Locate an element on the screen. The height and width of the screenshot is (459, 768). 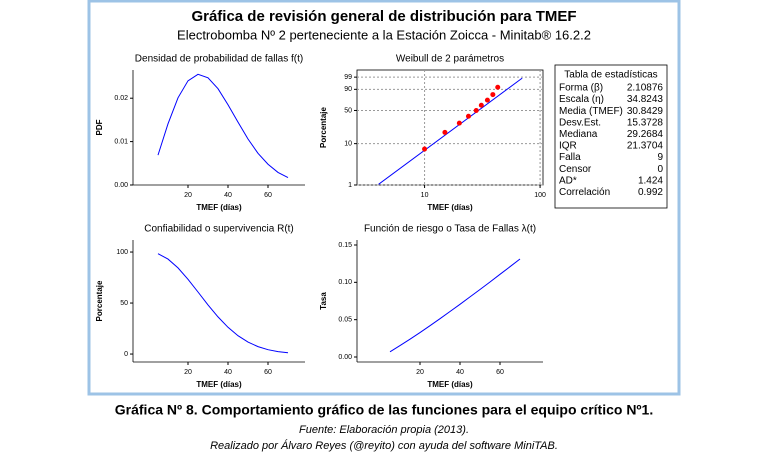
plot-title: Función de riesgo o Tasa de Fallas λ(t) is located at coordinates (450, 229).